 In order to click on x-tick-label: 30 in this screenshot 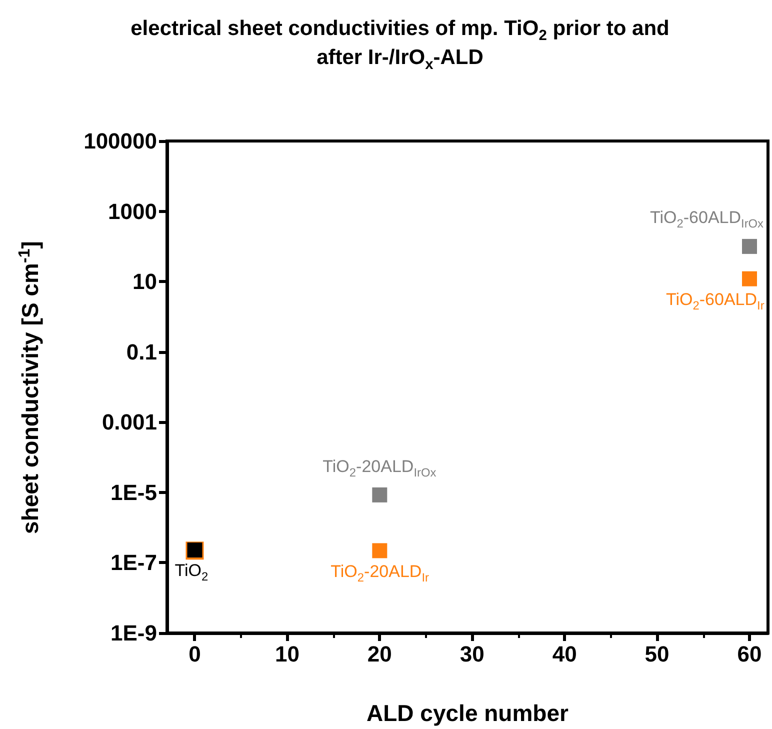, I will do `click(472, 654)`.